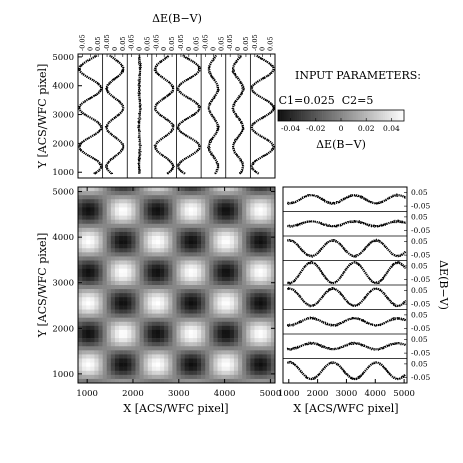 The height and width of the screenshot is (463, 463). What do you see at coordinates (63, 284) in the screenshot?
I see `y-tick-label: 3000` at bounding box center [63, 284].